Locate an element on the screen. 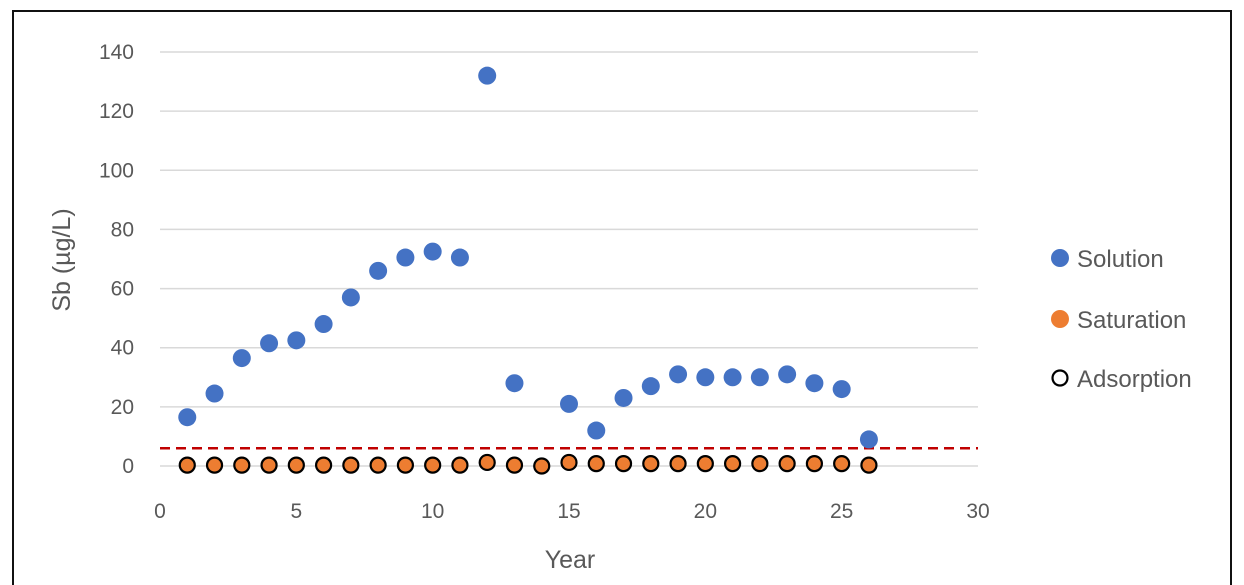  legend-marker-saturation is located at coordinates (1060, 319).